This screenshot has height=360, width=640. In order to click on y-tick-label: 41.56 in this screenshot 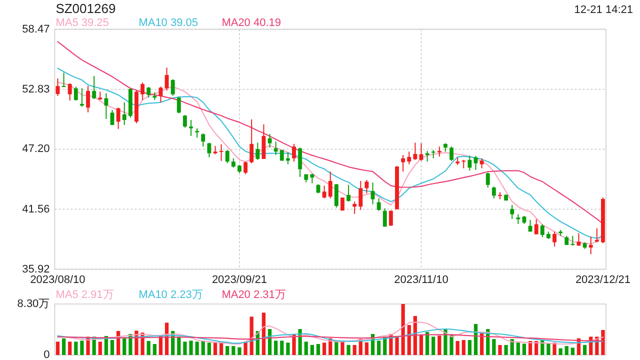, I will do `click(36, 209)`.